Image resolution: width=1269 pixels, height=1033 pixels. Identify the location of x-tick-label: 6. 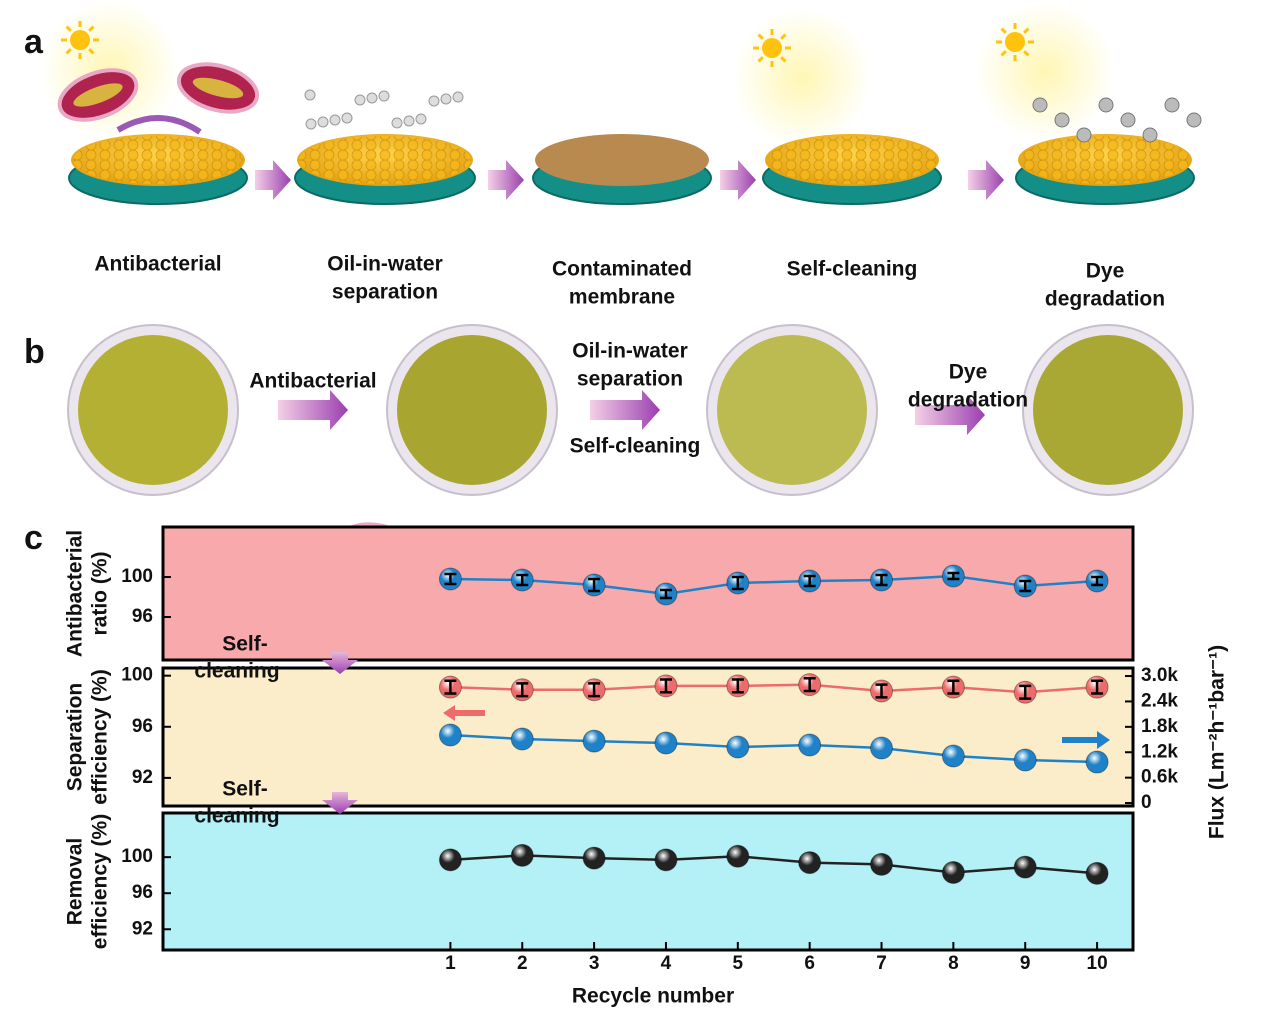
(809, 963).